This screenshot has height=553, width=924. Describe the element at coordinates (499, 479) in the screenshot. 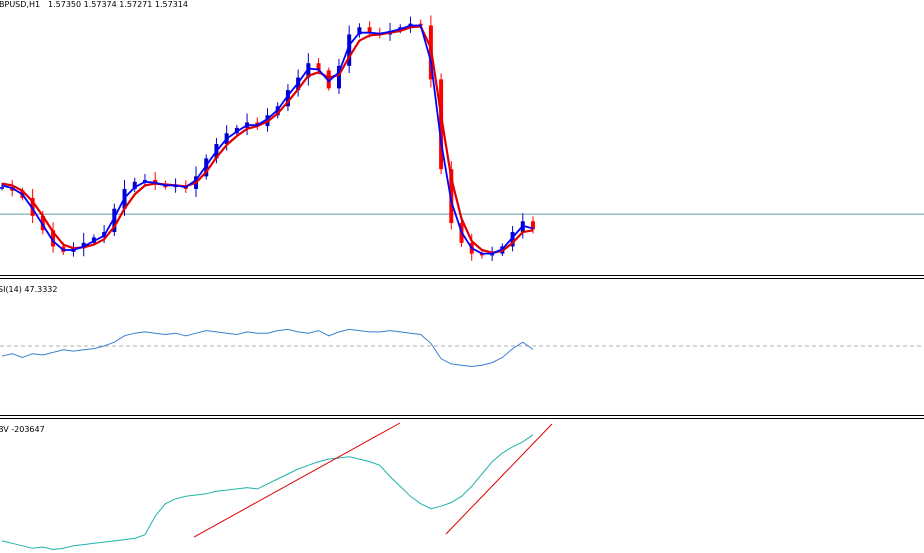

I see `obv-trendline-breakout` at that location.